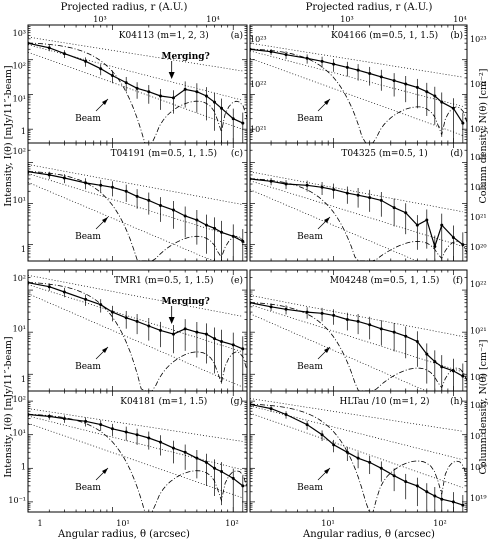 The width and height of the screenshot is (494, 540). What do you see at coordinates (212, 19) in the screenshot?
I see `top-tick-label-l2: 10⁴` at bounding box center [212, 19].